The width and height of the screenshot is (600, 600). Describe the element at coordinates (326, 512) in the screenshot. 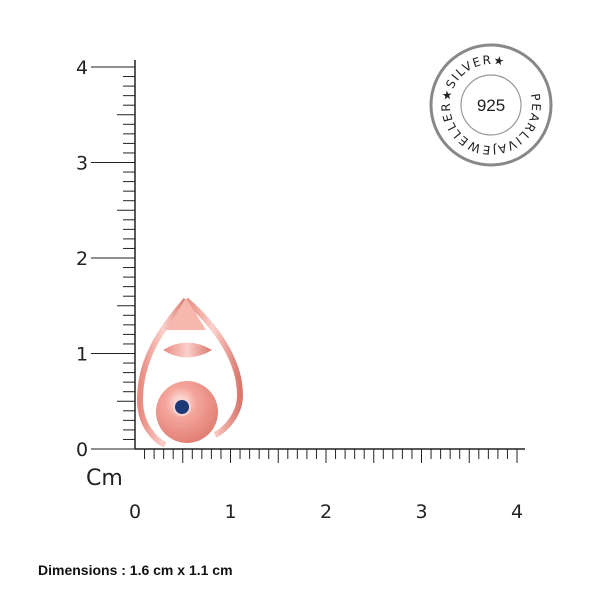

I see `x-tick-label: 2` at that location.